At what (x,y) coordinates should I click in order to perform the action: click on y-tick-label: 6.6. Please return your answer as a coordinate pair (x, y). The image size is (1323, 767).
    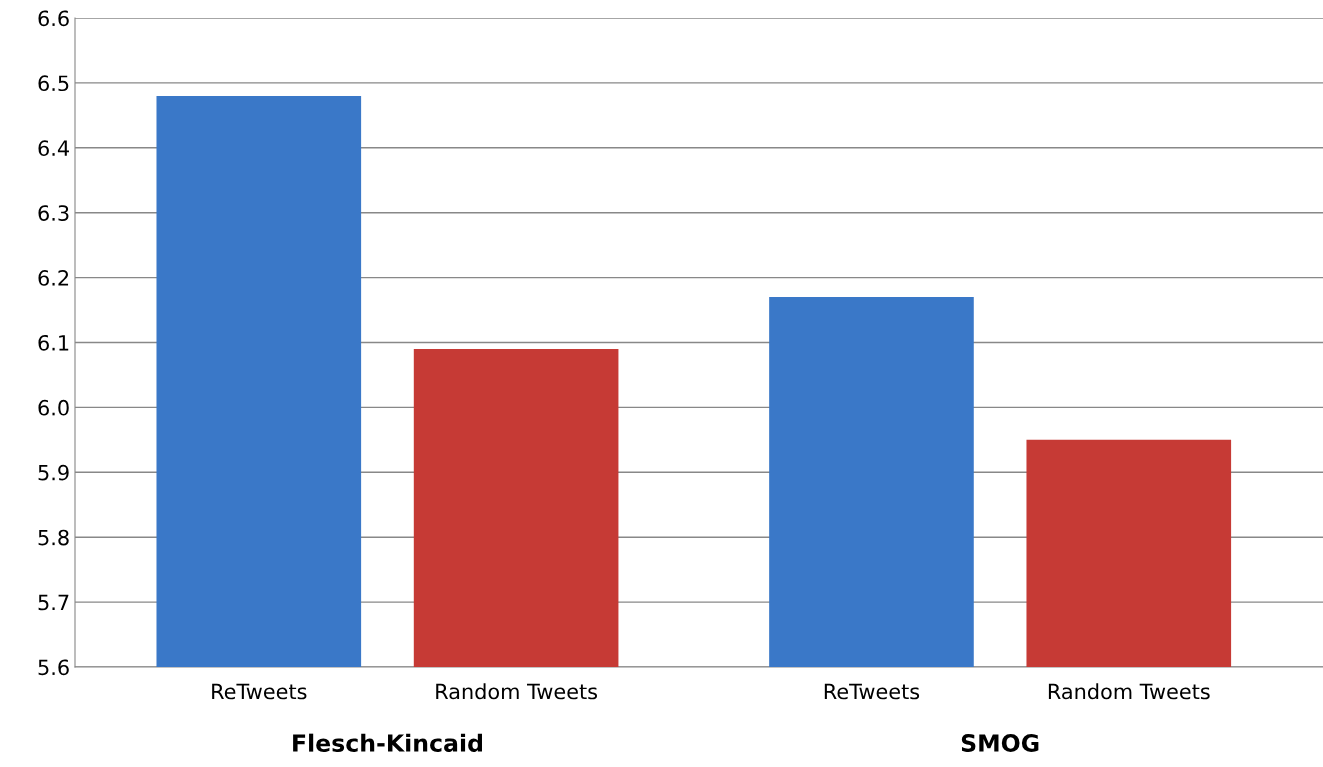
    Looking at the image, I should click on (53, 18).